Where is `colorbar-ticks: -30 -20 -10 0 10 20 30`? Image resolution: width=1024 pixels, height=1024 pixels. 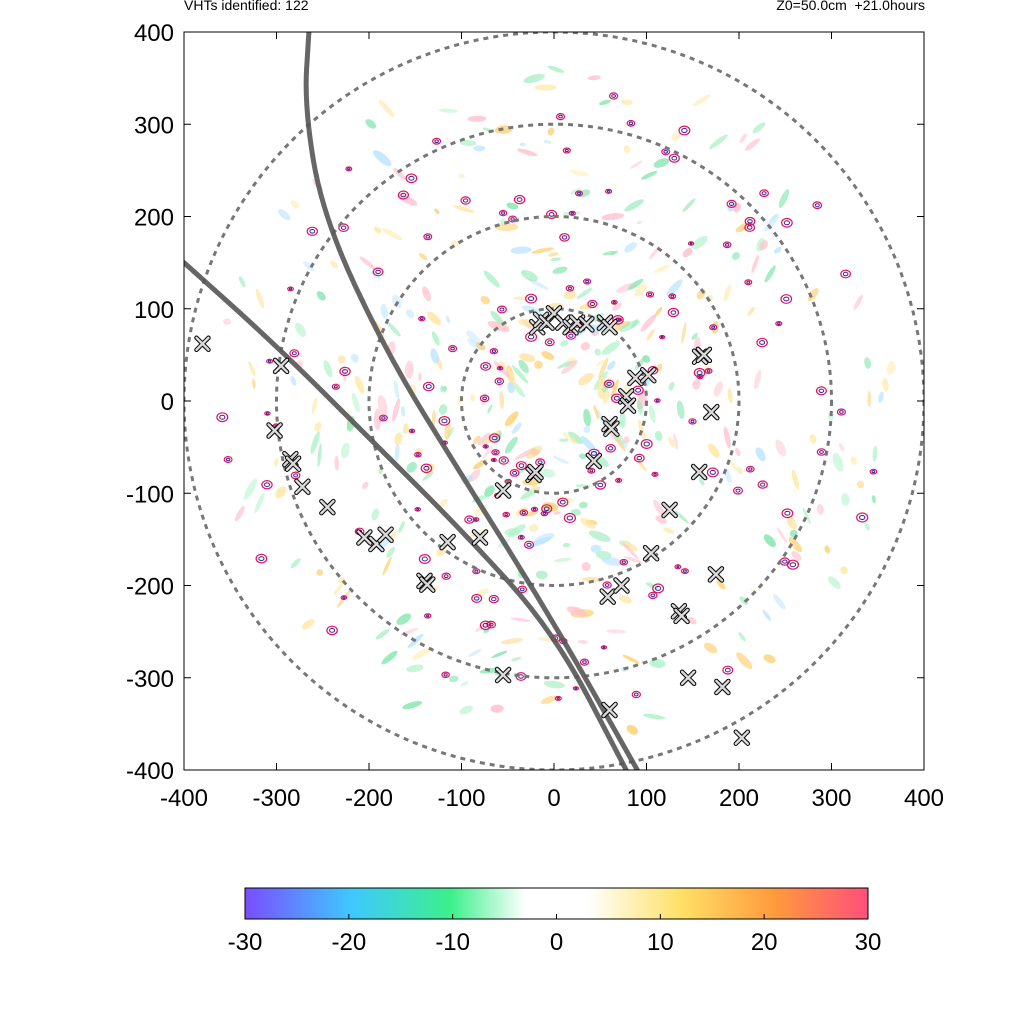 colorbar-ticks: -30 -20 -10 0 10 20 30 is located at coordinates (554, 935).